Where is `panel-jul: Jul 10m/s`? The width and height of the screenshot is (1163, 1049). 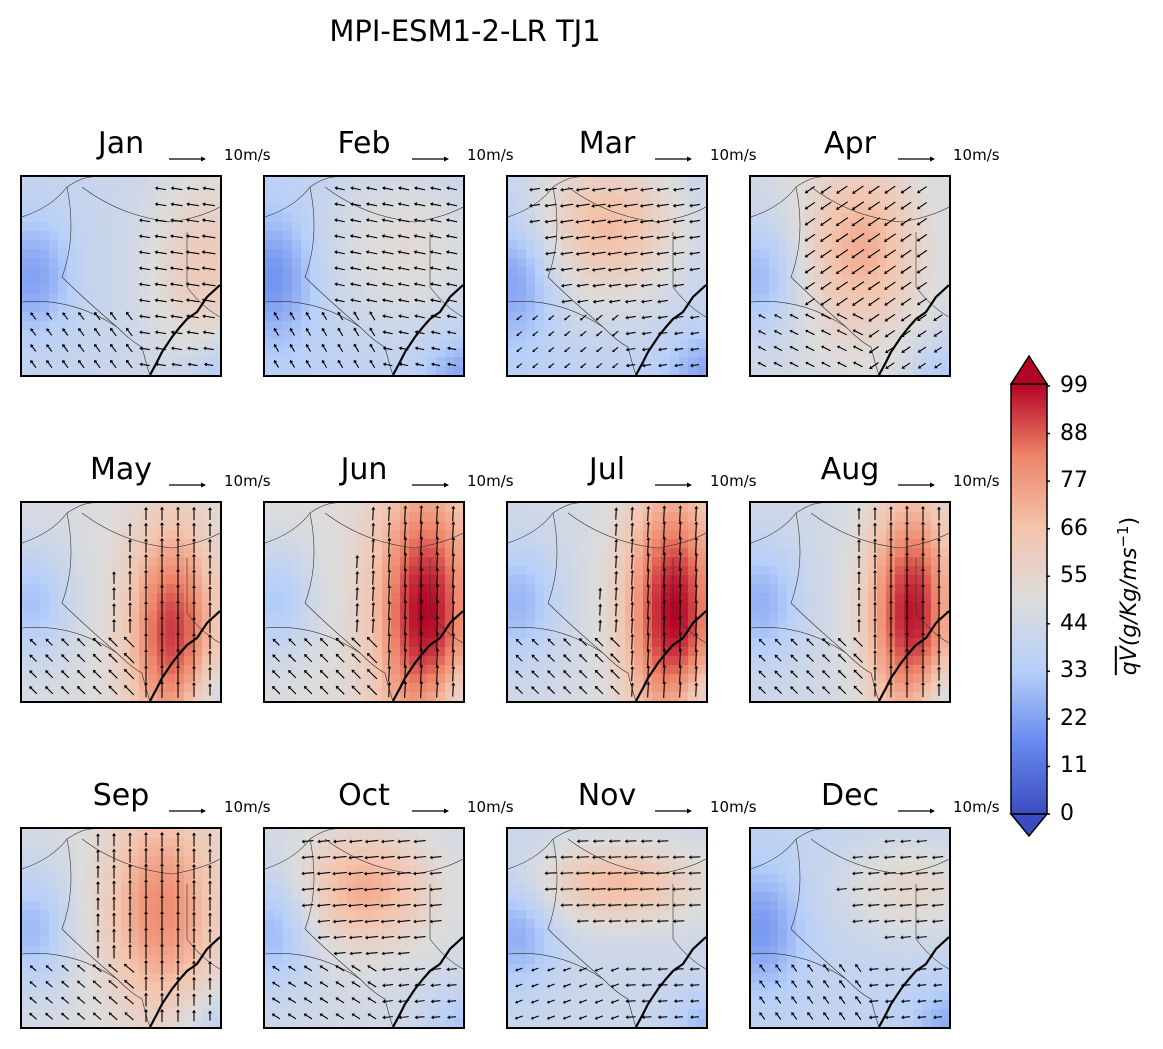 panel-jul: Jul 10m/s is located at coordinates (631, 578).